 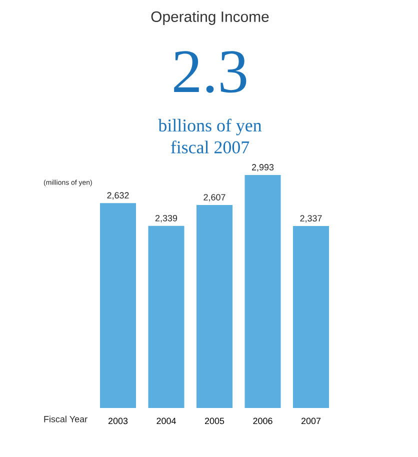 I want to click on x-tick-label: 2007, so click(x=311, y=421).